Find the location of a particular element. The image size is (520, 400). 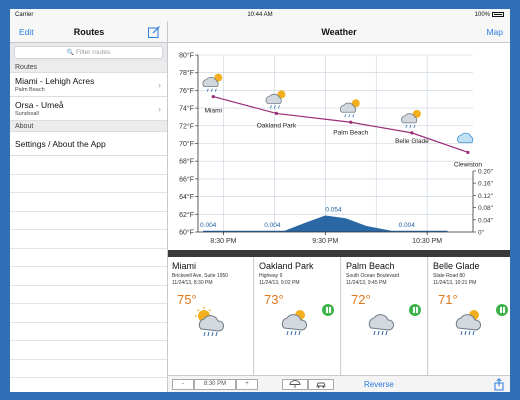

search-bar: 🔍 Filter routes is located at coordinates (88, 52).